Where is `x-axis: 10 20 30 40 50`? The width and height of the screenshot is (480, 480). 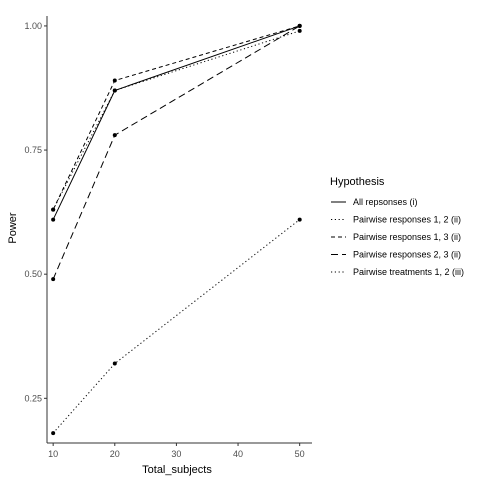
x-axis: 10 20 30 40 50 is located at coordinates (179, 450).